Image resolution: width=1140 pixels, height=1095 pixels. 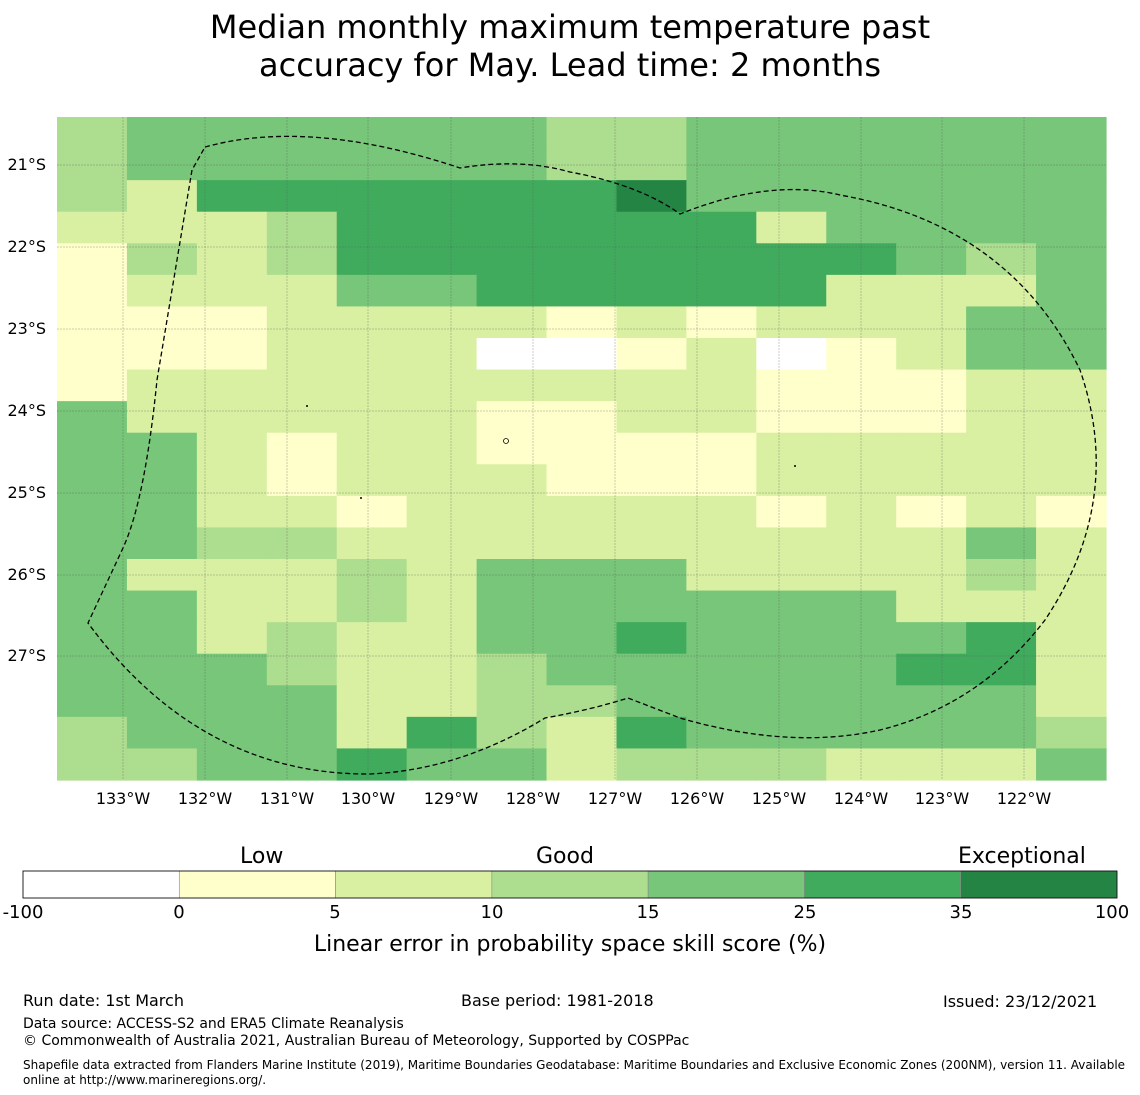 I want to click on lat-label: 21°S, so click(x=26, y=164).